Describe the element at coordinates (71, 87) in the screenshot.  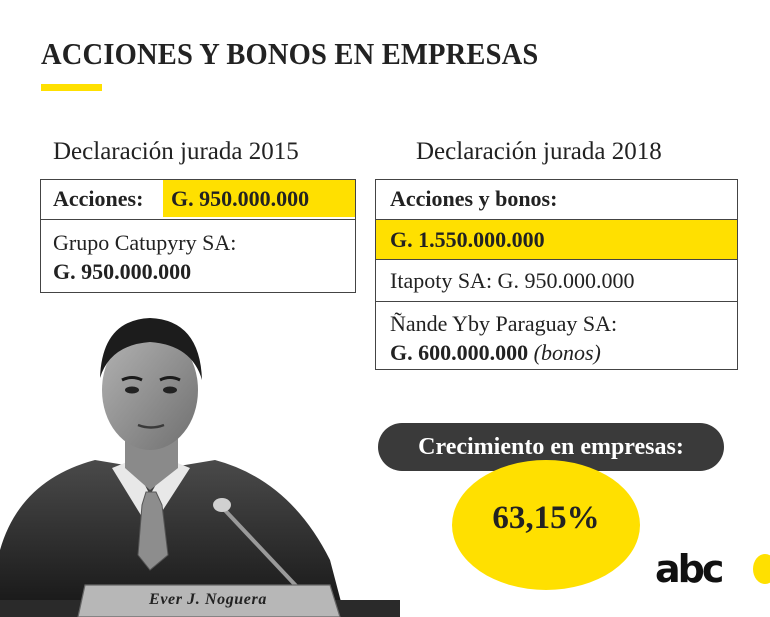
I see `title-underline` at that location.